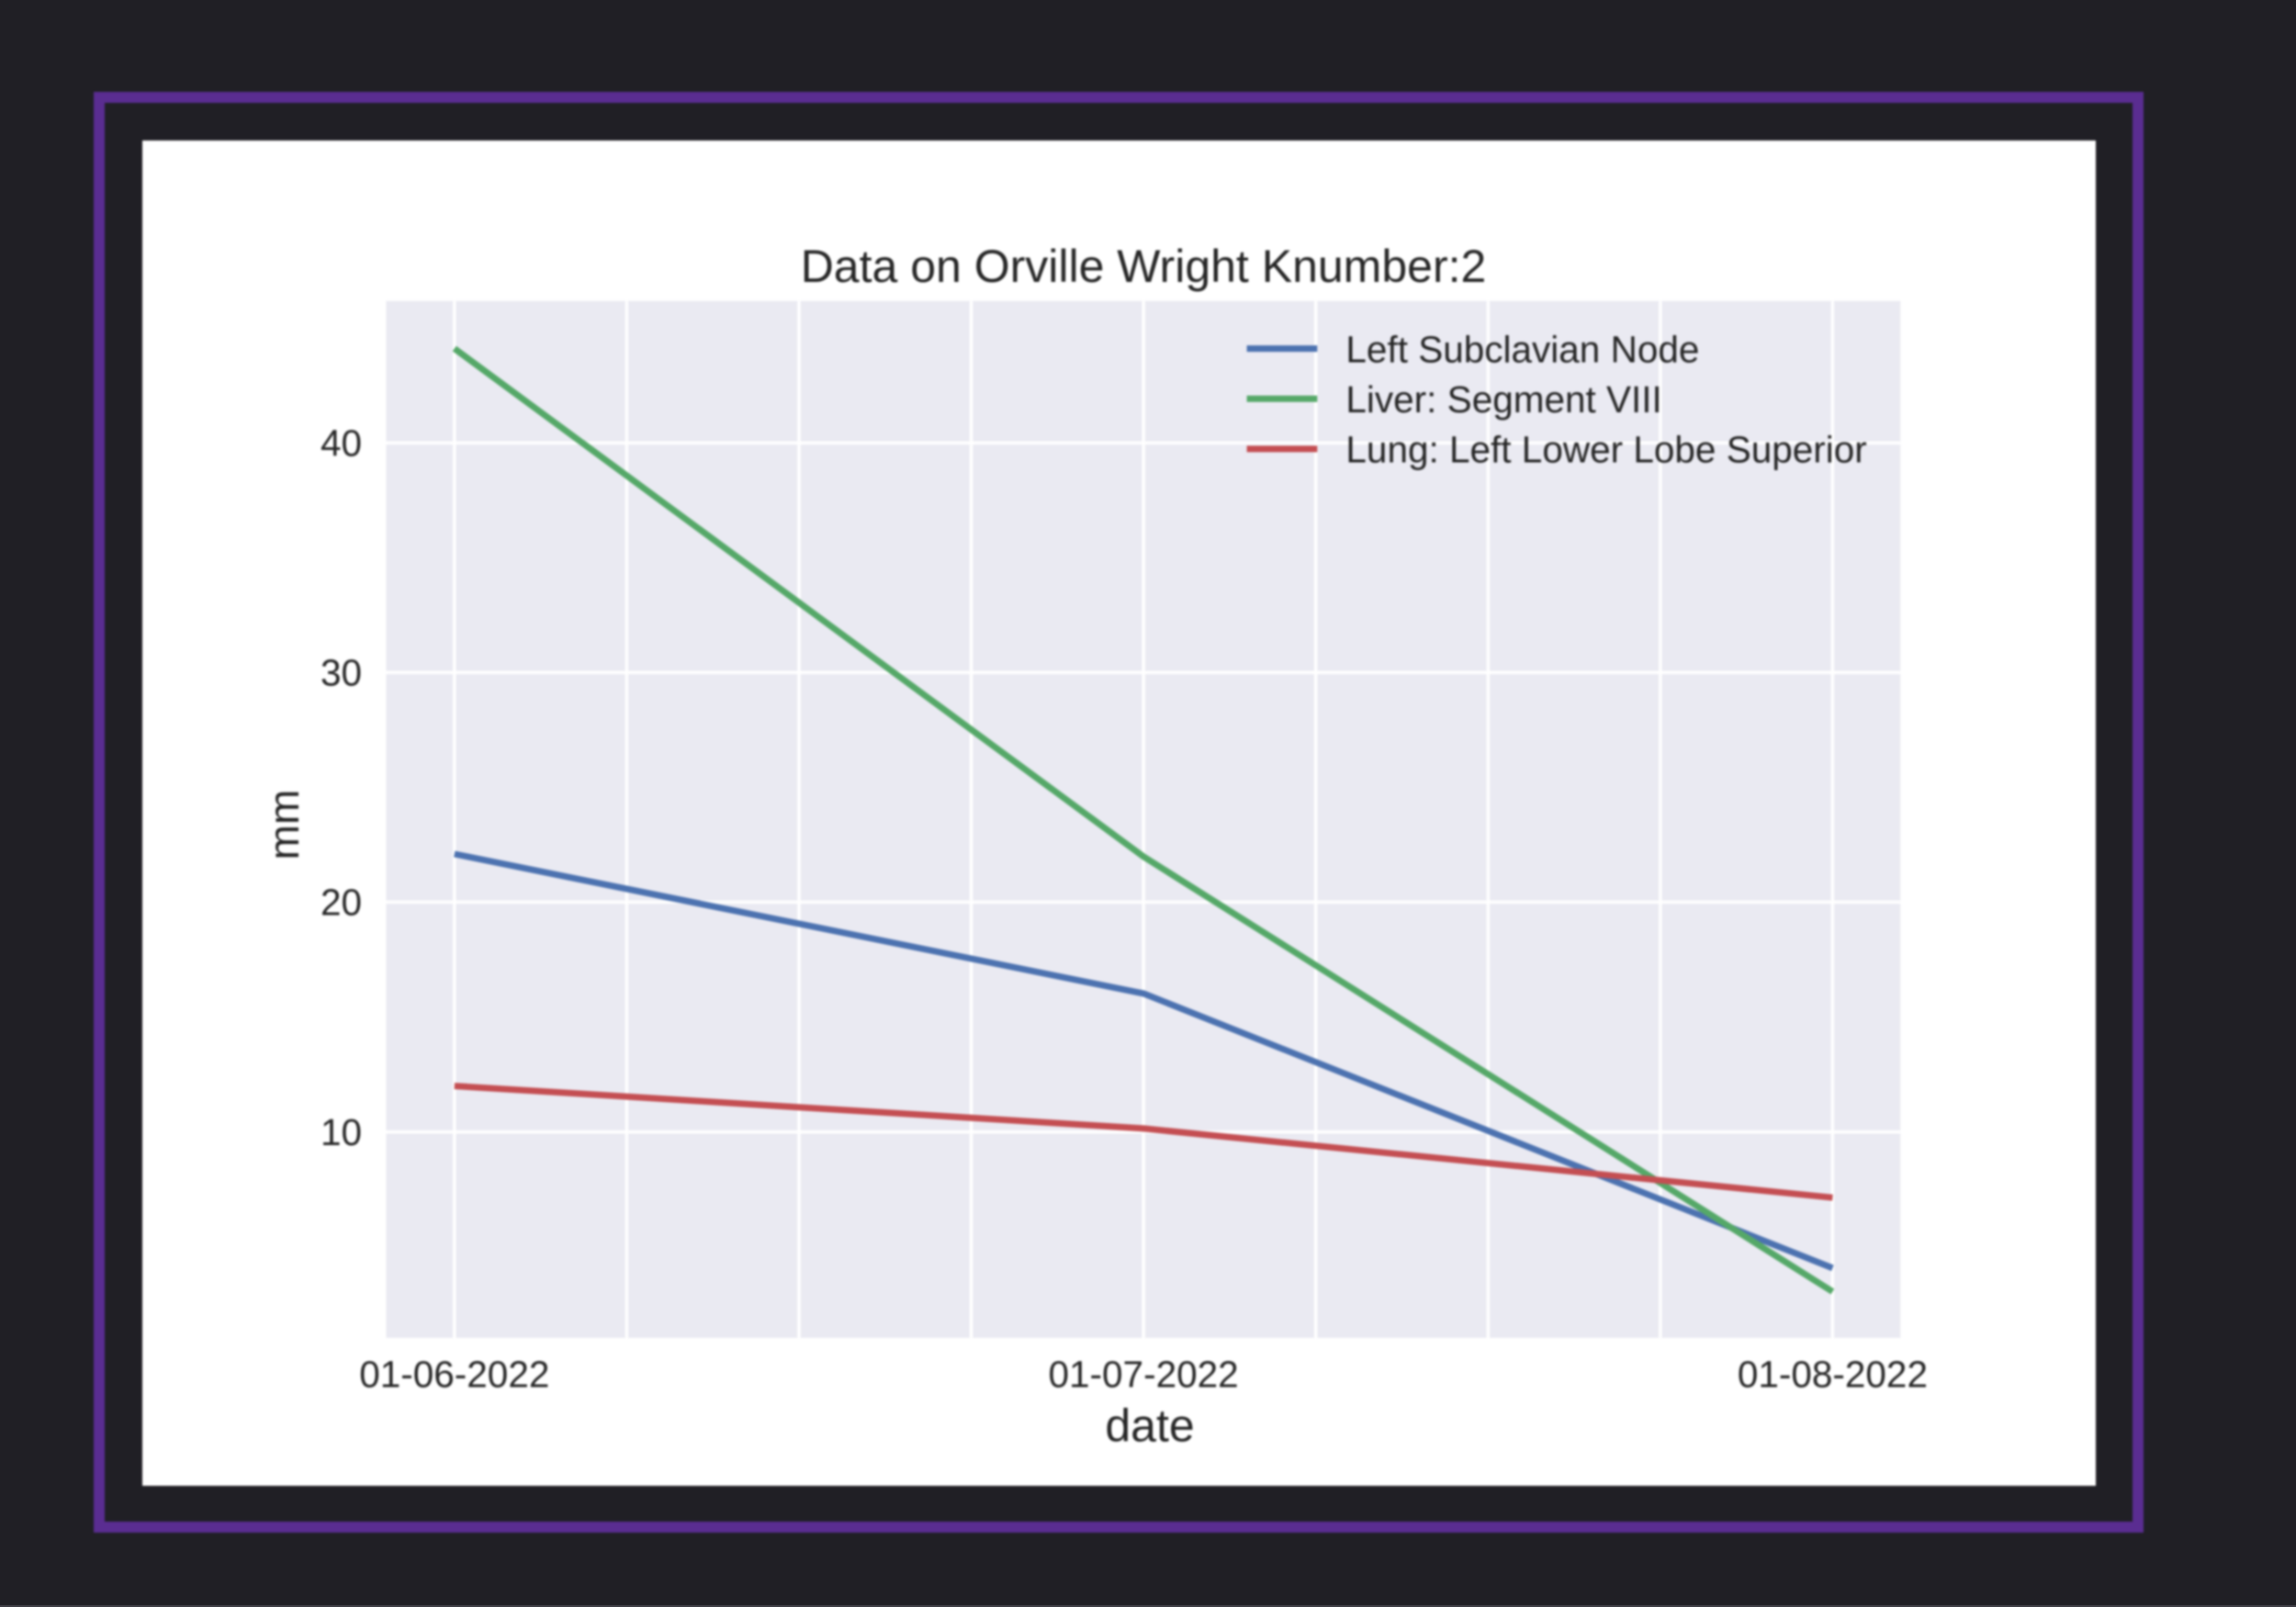 This screenshot has width=2296, height=1607. I want to click on svg-text: 01-07-2022, so click(1144, 1375).